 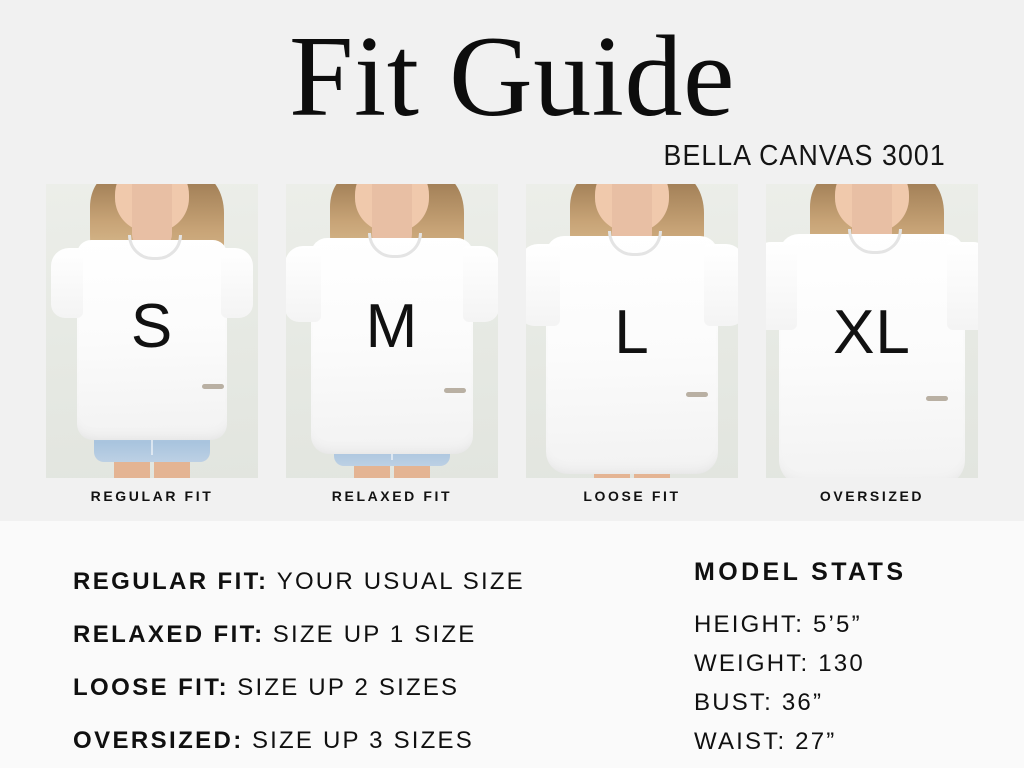 I want to click on fit-row-regular: REGULAR FIT: YOUR USUAL SIZE, so click(x=353, y=581).